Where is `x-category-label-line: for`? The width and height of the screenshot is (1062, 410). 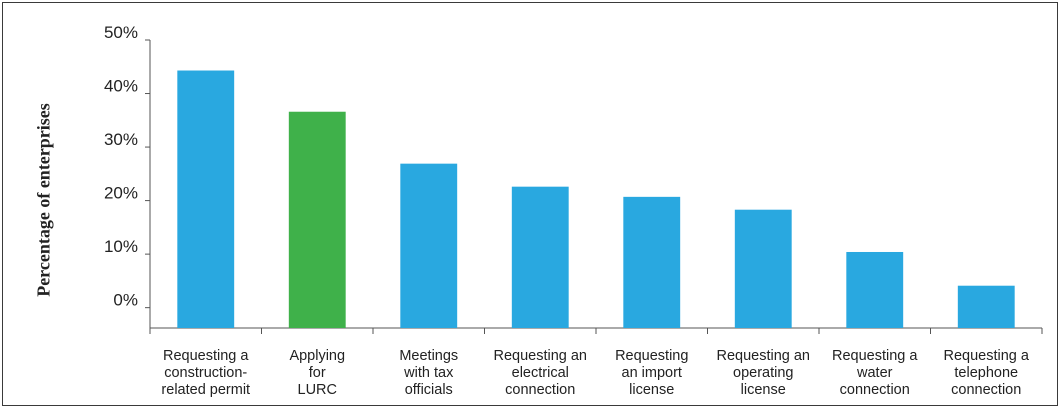
x-category-label-line: for is located at coordinates (317, 373).